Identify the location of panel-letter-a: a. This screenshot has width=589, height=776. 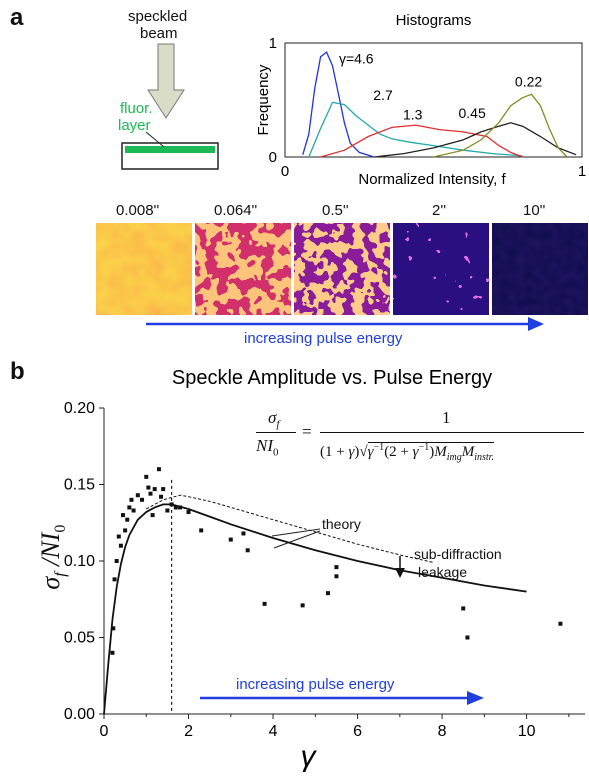
(17, 17).